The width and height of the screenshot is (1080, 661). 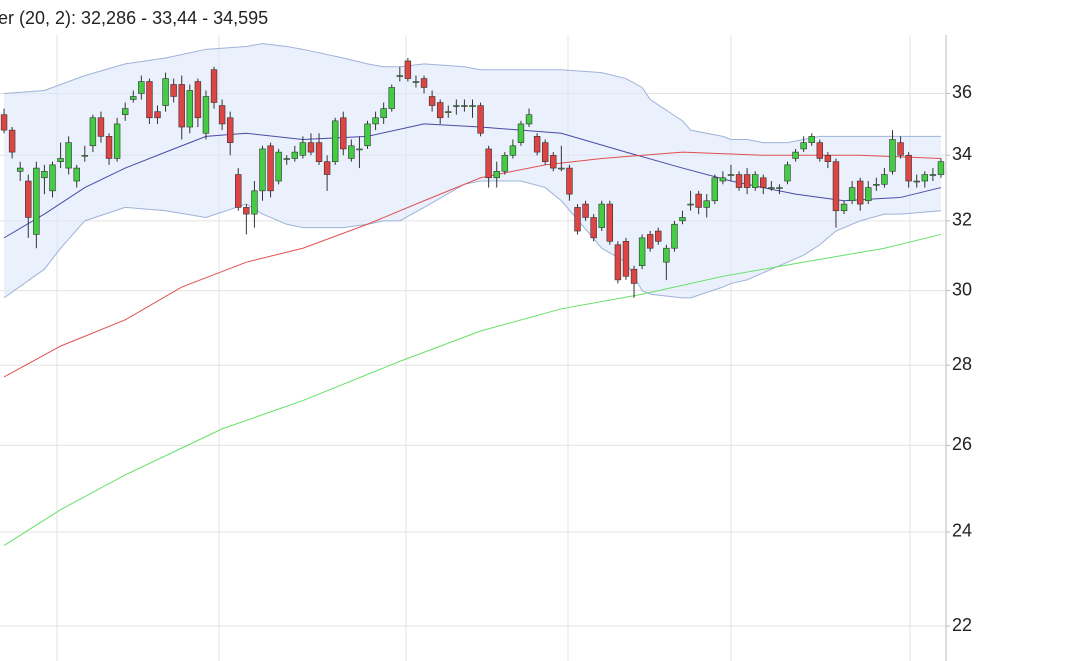 I want to click on y-tick-label: 32, so click(x=962, y=220).